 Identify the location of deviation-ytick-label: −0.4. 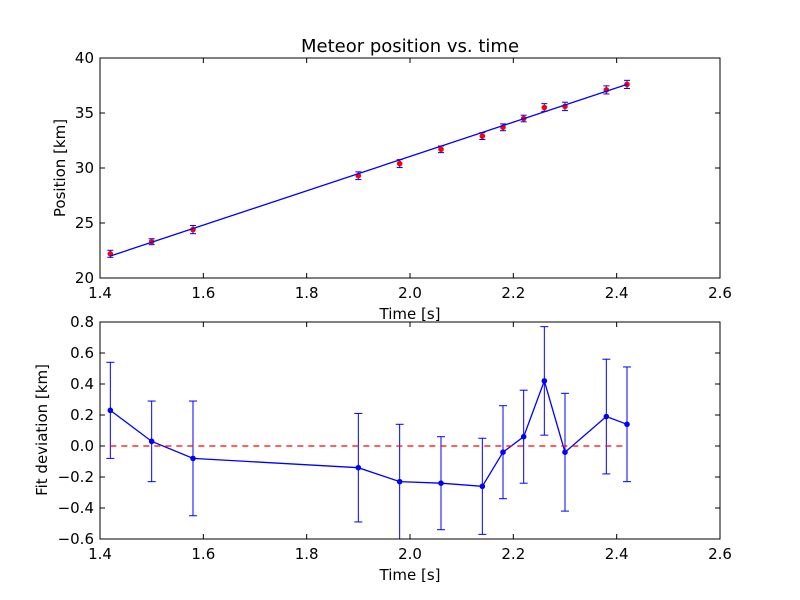
(76, 508).